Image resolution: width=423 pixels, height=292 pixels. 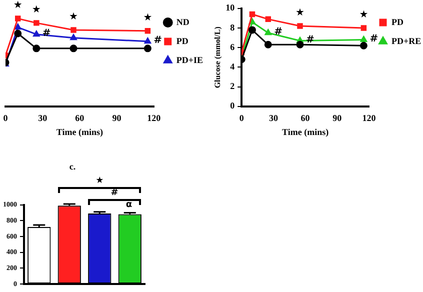 I want to click on chart-title: c., so click(x=72, y=167).